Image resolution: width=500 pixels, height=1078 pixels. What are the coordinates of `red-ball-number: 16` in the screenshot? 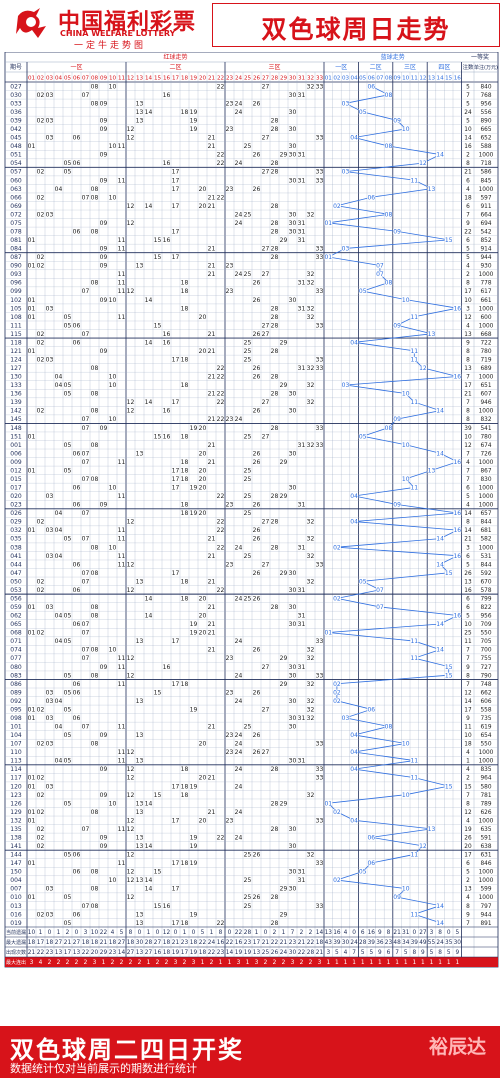 It's located at (167, 334).